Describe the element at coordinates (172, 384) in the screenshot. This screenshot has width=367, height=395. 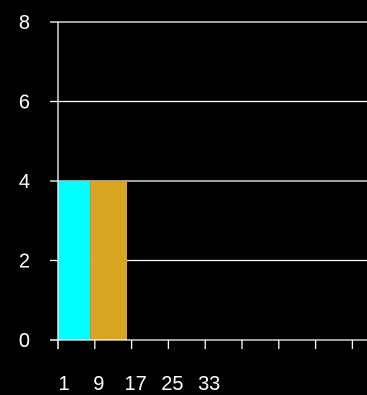
I see `x-tick-label-25: 25` at that location.